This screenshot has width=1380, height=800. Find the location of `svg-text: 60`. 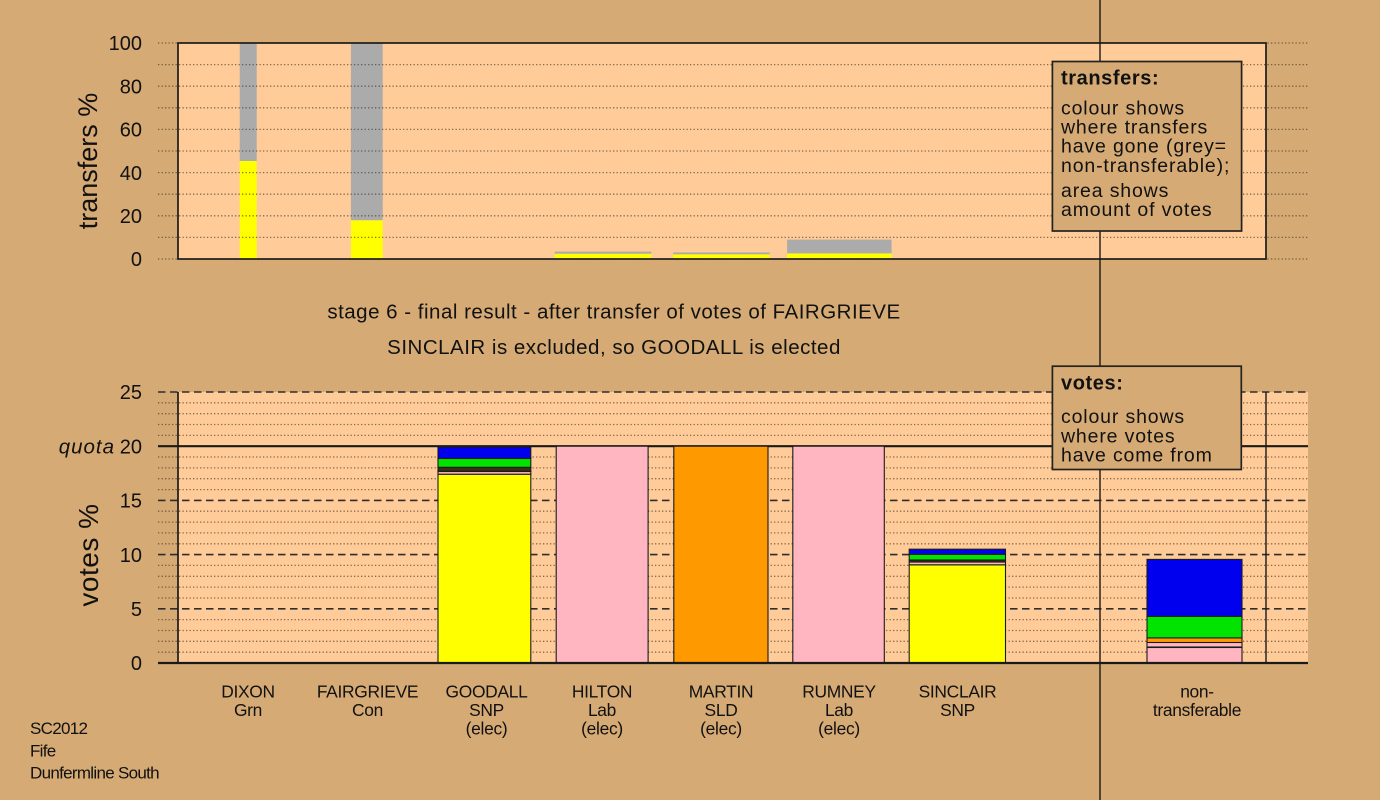

svg-text: 60 is located at coordinates (131, 131).